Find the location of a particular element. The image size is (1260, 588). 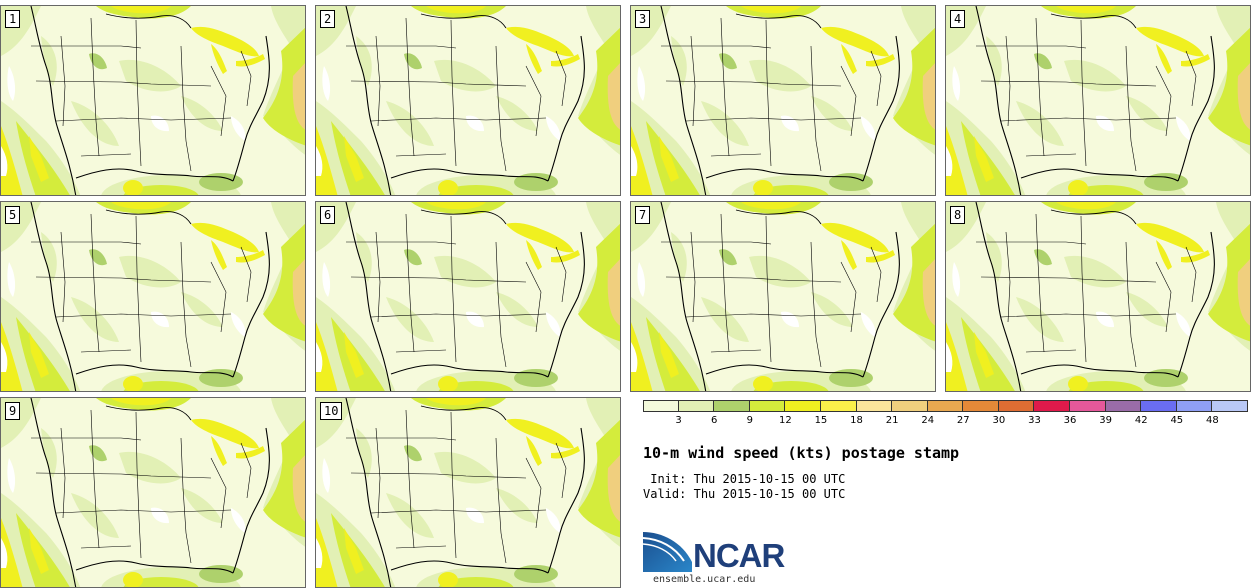

member-panel: 7 is located at coordinates (783, 296).